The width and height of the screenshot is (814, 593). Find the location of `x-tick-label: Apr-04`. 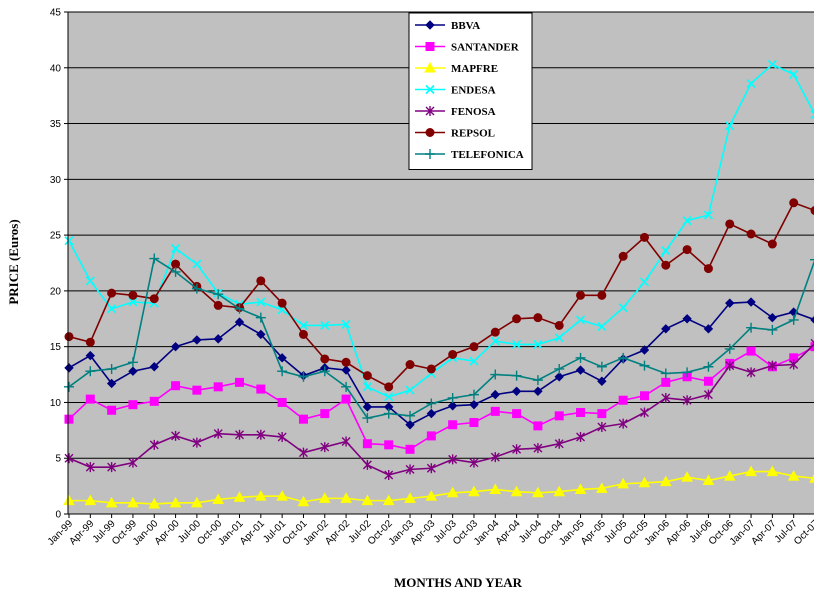

x-tick-label: Apr-04 is located at coordinates (508, 532).